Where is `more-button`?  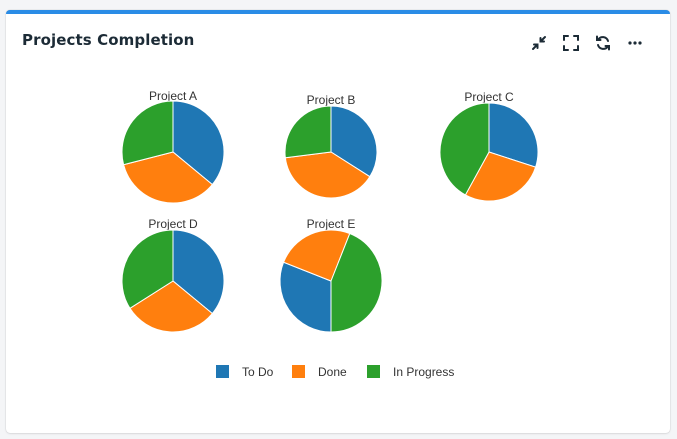
more-button is located at coordinates (635, 43).